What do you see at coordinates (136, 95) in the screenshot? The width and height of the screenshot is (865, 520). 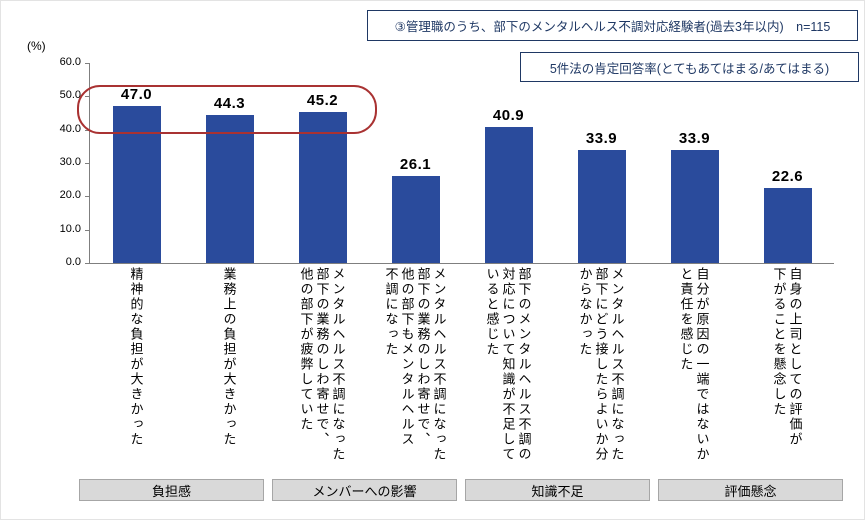 I see `bar-value-label: 47.0` at bounding box center [136, 95].